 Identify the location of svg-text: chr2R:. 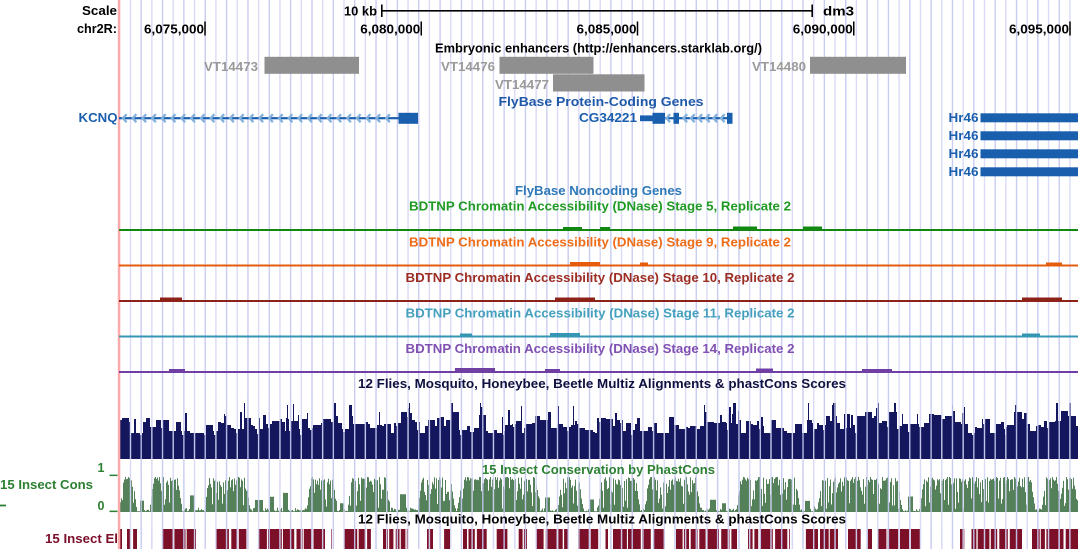
(97, 29).